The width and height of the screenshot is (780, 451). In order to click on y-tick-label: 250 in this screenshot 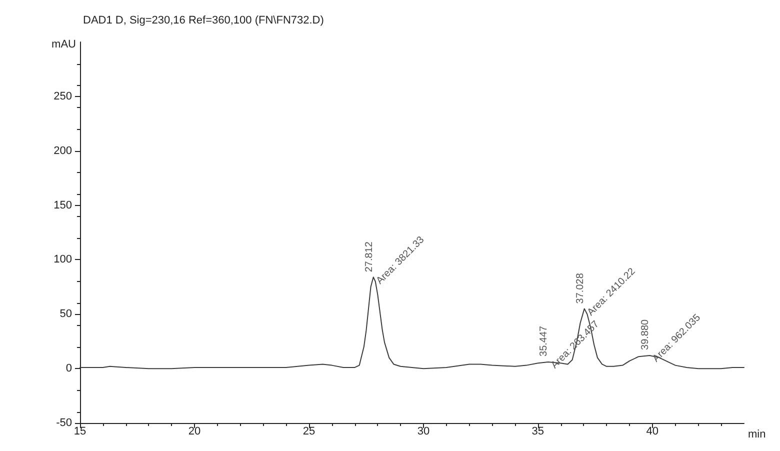, I will do `click(63, 96)`.